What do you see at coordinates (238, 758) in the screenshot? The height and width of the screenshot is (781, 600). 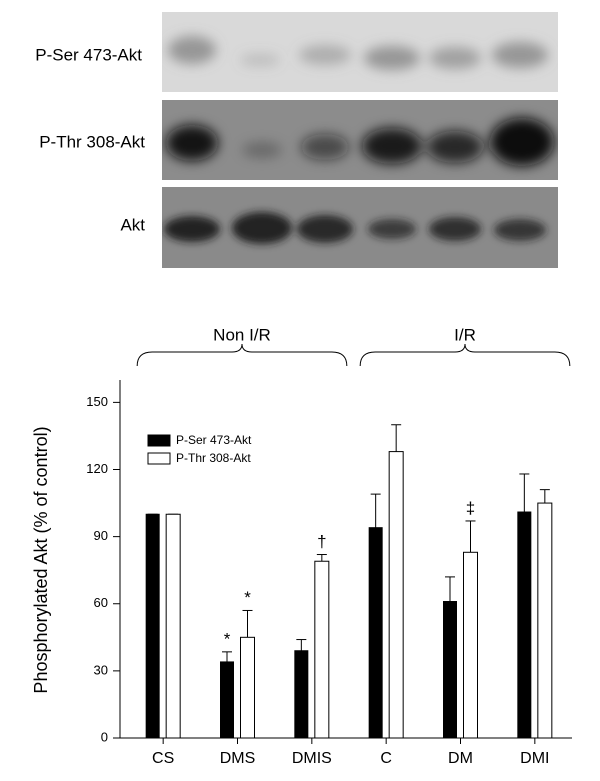 I see `x-tick-label: DMS` at bounding box center [238, 758].